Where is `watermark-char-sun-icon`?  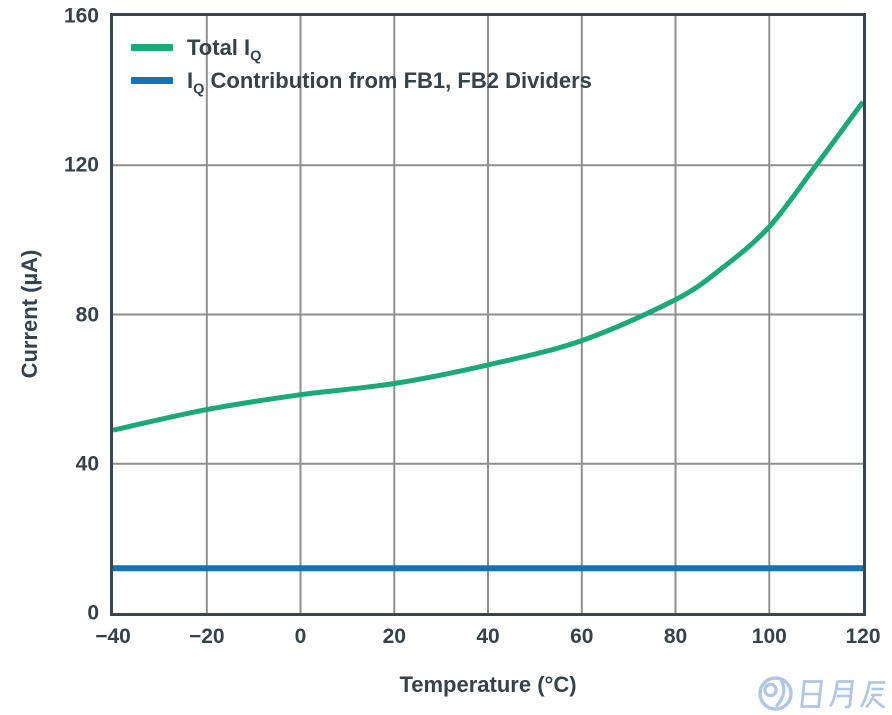 watermark-char-sun-icon is located at coordinates (811, 693).